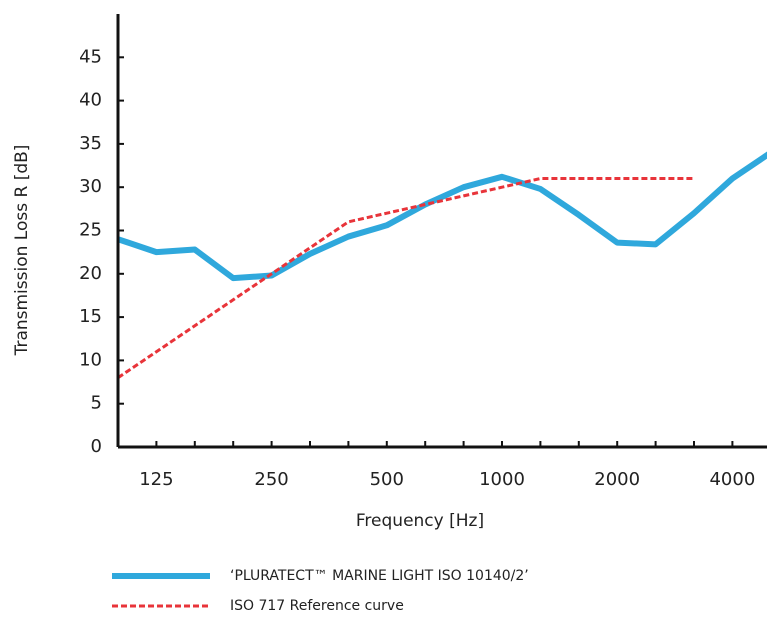 The image size is (767, 626). What do you see at coordinates (420, 521) in the screenshot?
I see `x-axis-label: Frequency [Hz]` at bounding box center [420, 521].